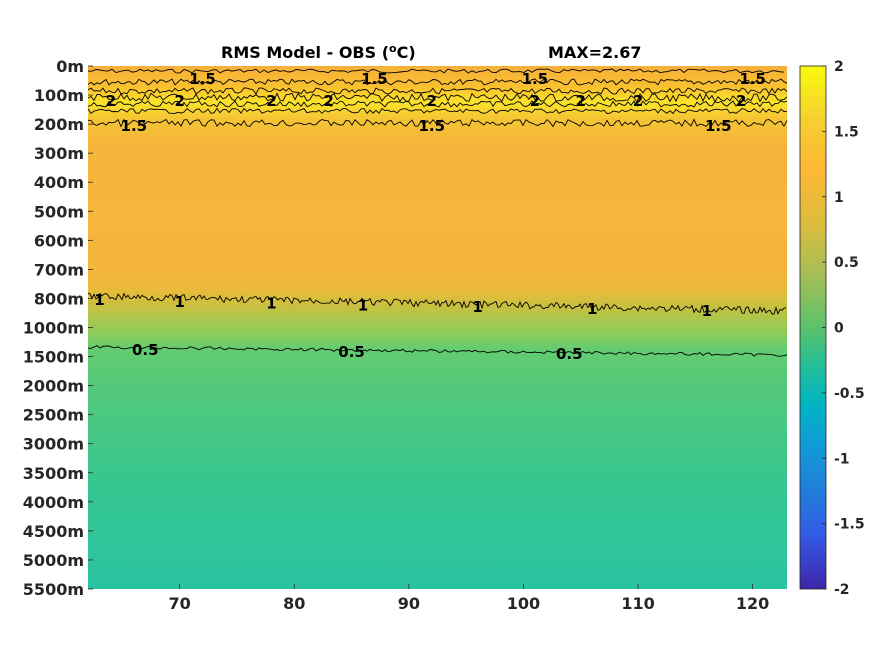  I want to click on y-tick-label: 1000m, so click(53, 328).